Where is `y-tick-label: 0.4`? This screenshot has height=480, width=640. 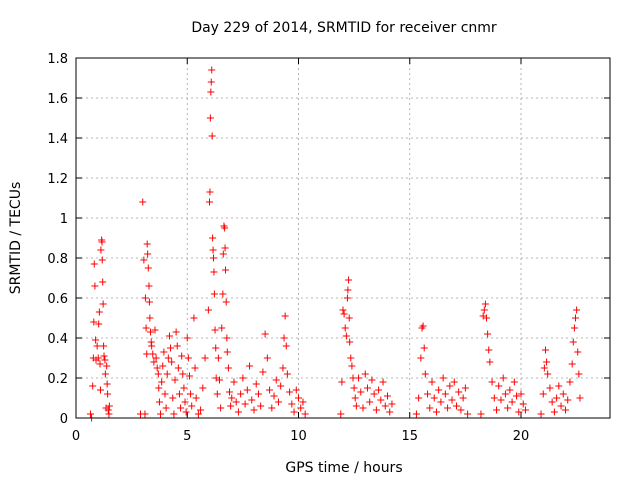 y-tick-label: 0.4 is located at coordinates (57, 339).